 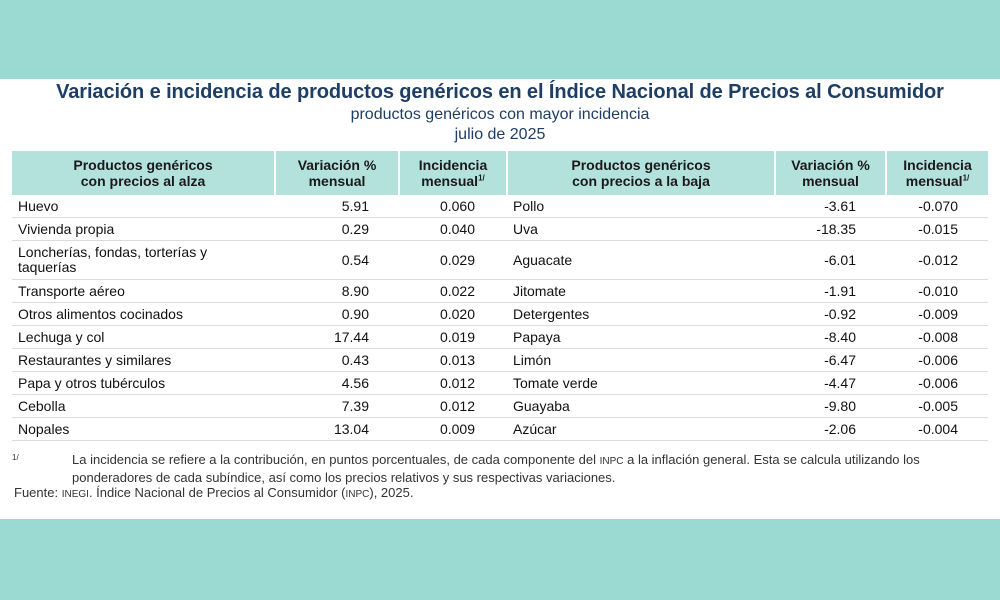 I want to click on header-up-incidence: Incidencia mensual1/, so click(x=453, y=173).